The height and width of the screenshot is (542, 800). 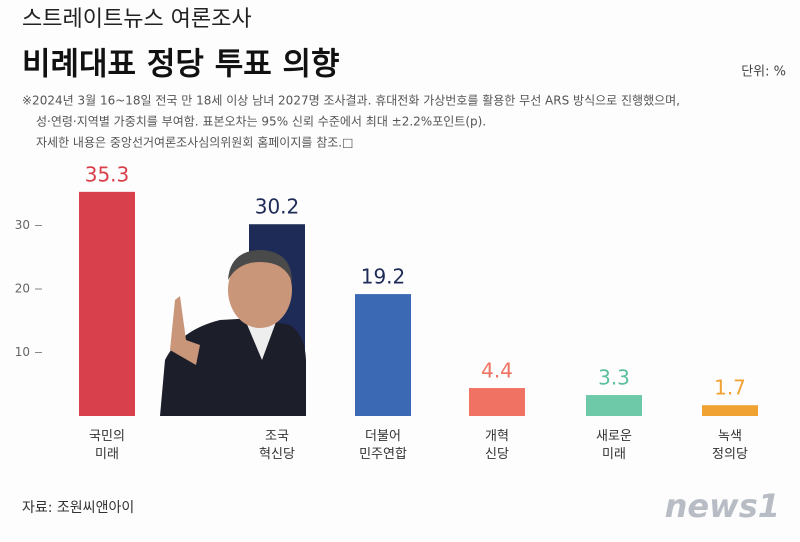 What do you see at coordinates (107, 445) in the screenshot?
I see `x-tick-label: 국민의 미래` at bounding box center [107, 445].